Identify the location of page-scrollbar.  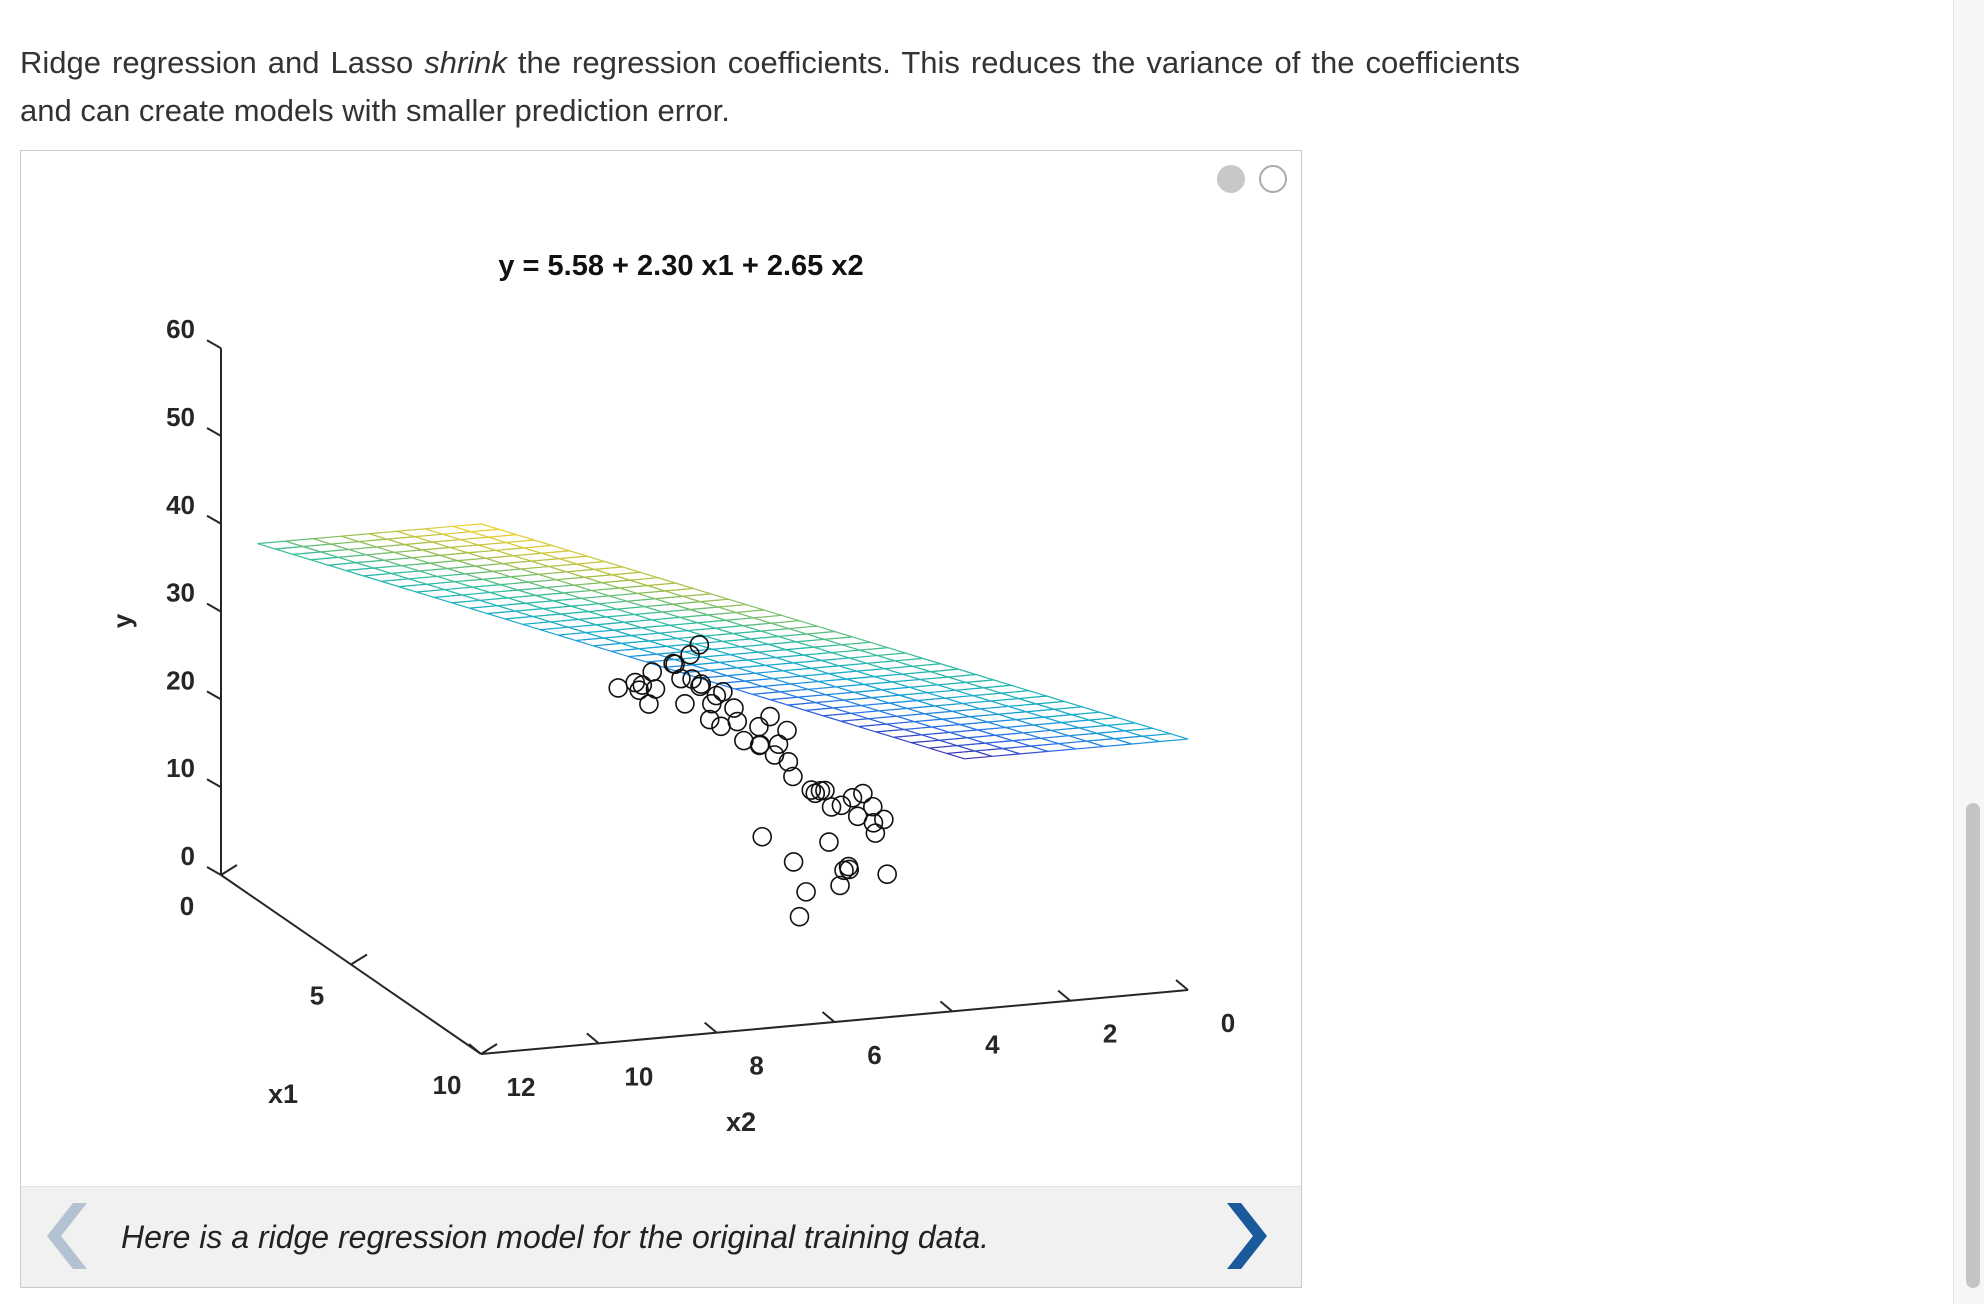
(1968, 652).